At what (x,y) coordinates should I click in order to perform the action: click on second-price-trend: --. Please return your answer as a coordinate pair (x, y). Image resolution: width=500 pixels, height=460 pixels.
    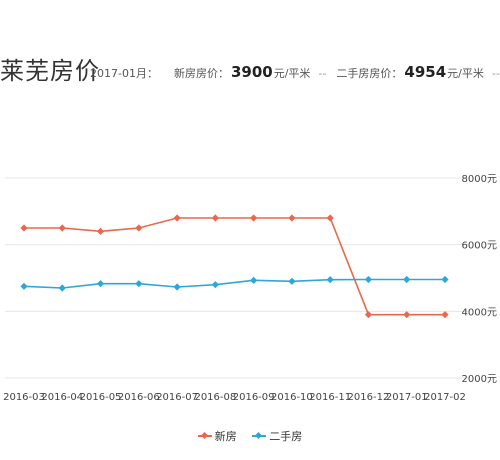
    Looking at the image, I should click on (495, 73).